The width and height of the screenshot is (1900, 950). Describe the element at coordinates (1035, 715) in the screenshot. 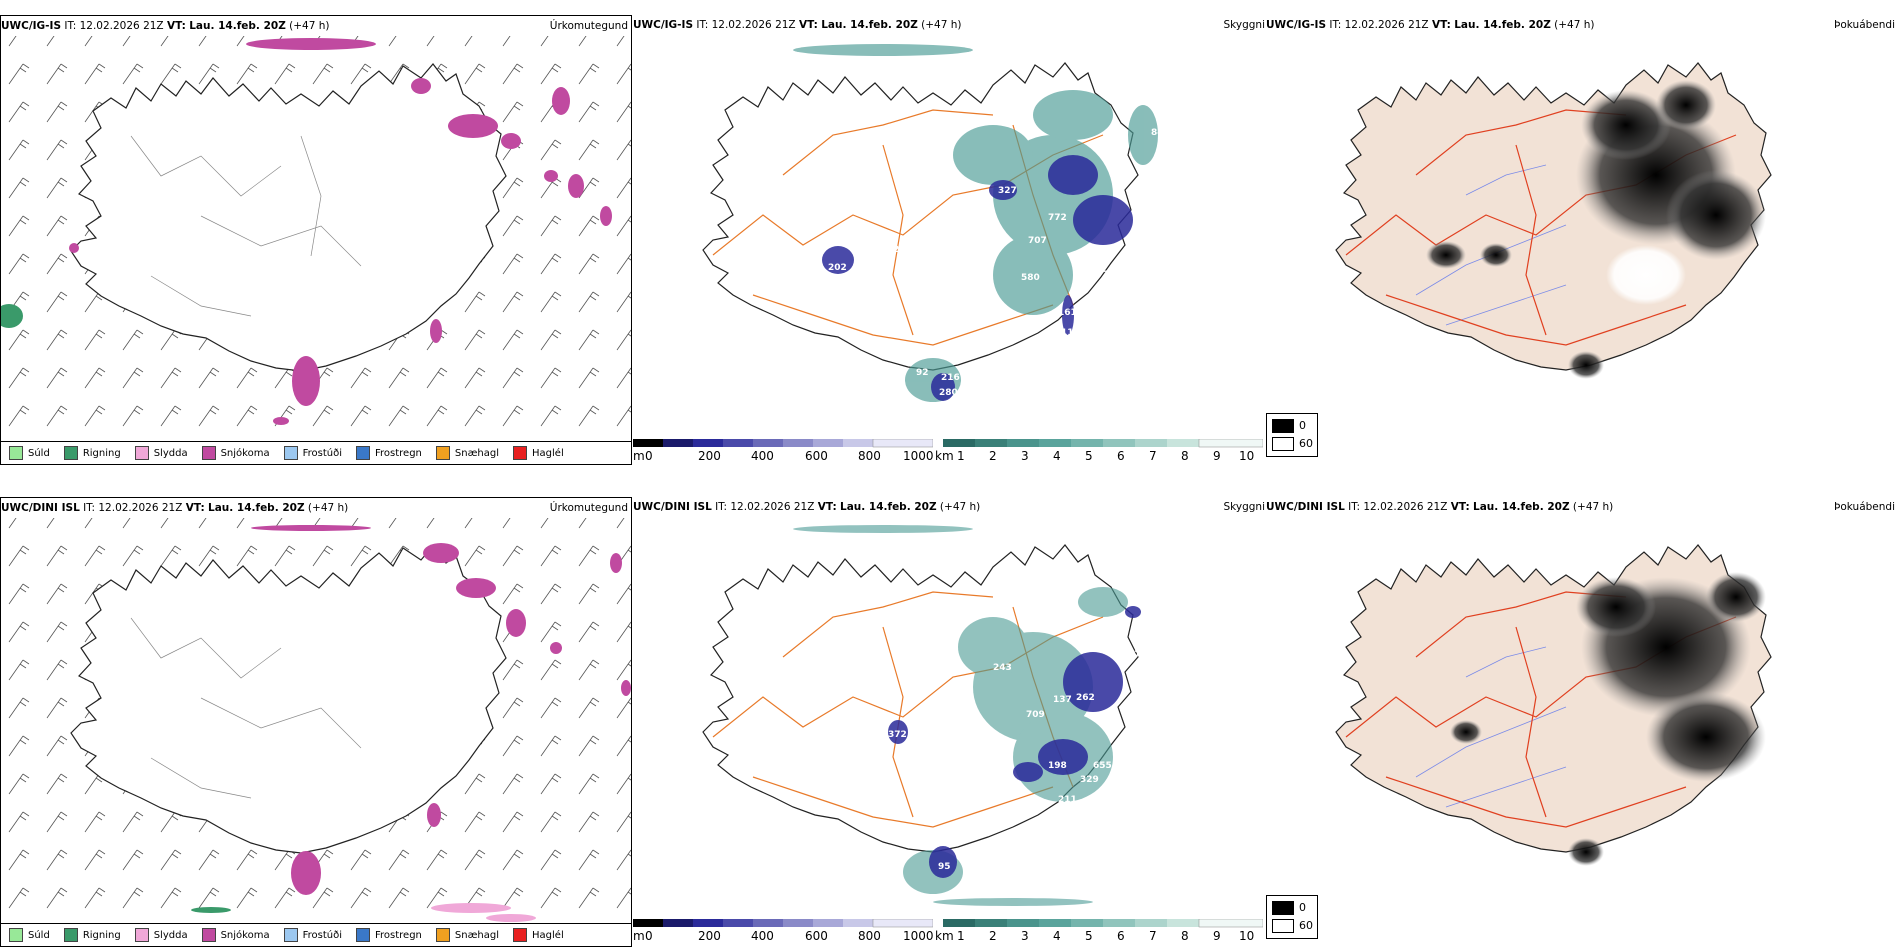

I see `cloud-label: 709` at that location.